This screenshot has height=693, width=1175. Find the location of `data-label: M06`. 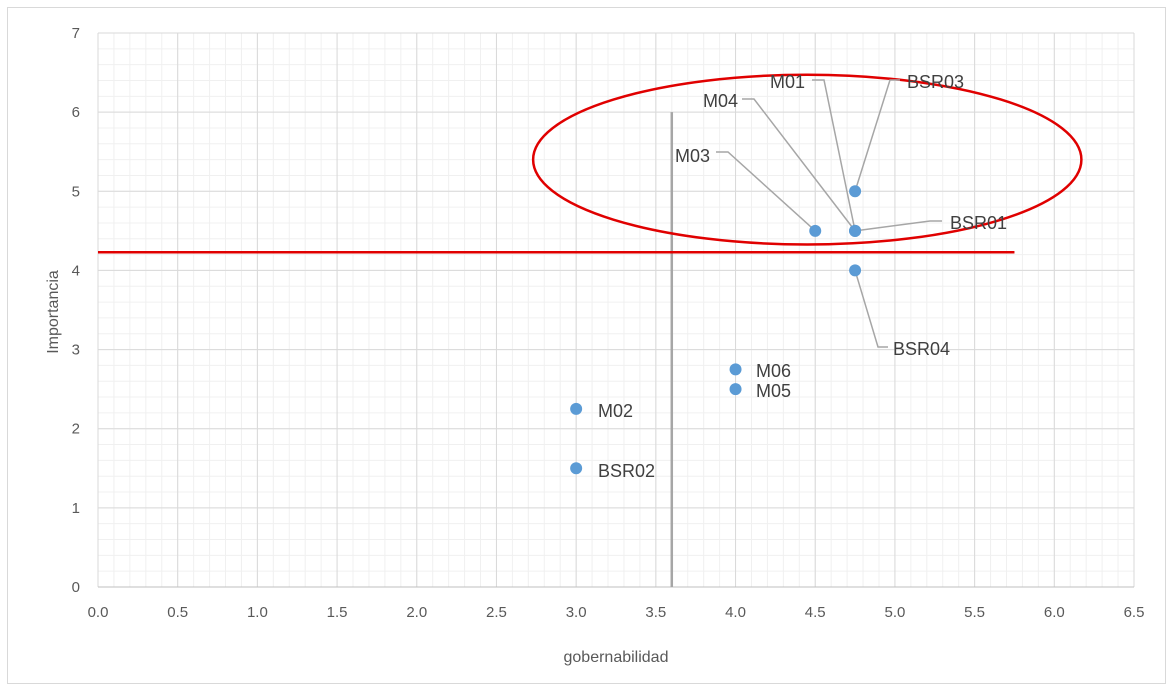

data-label: M06 is located at coordinates (773, 371).